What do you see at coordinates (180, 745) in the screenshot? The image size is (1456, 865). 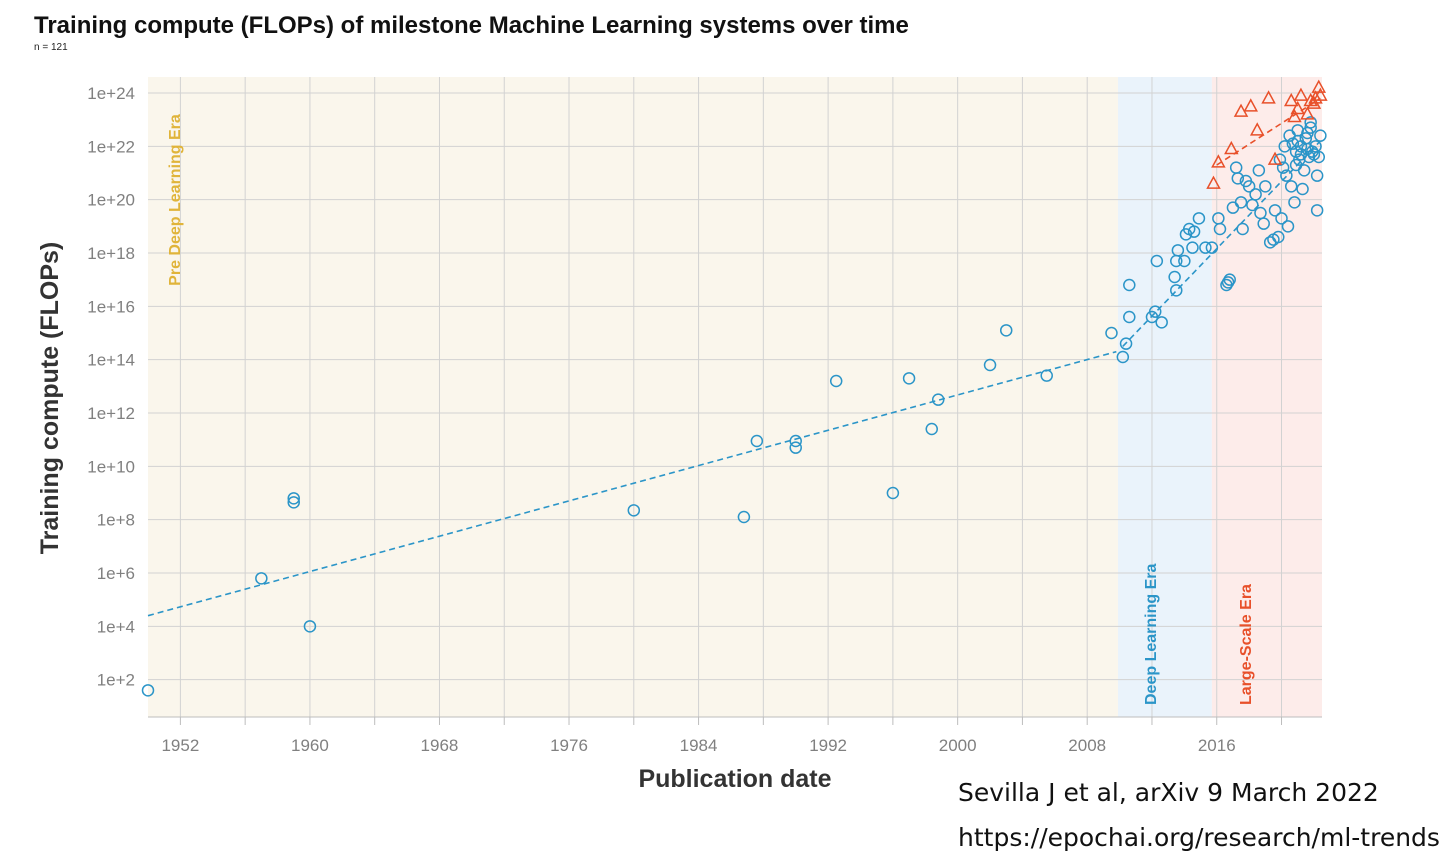 I see `x-tick-label: 1952` at bounding box center [180, 745].